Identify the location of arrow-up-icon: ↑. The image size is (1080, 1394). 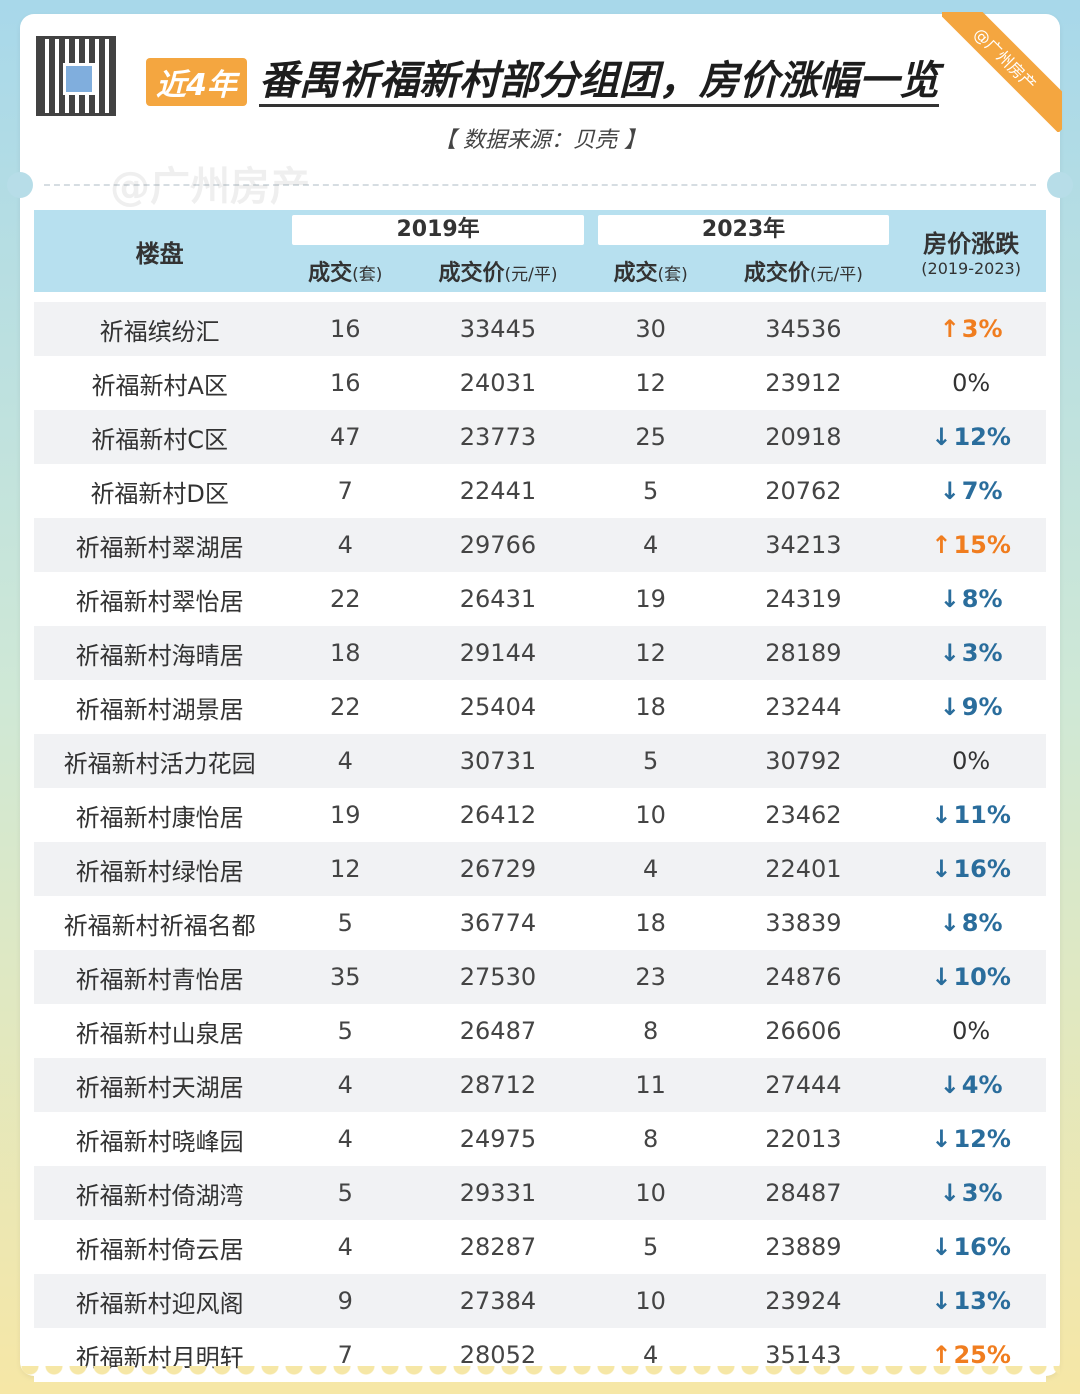
(949, 329).